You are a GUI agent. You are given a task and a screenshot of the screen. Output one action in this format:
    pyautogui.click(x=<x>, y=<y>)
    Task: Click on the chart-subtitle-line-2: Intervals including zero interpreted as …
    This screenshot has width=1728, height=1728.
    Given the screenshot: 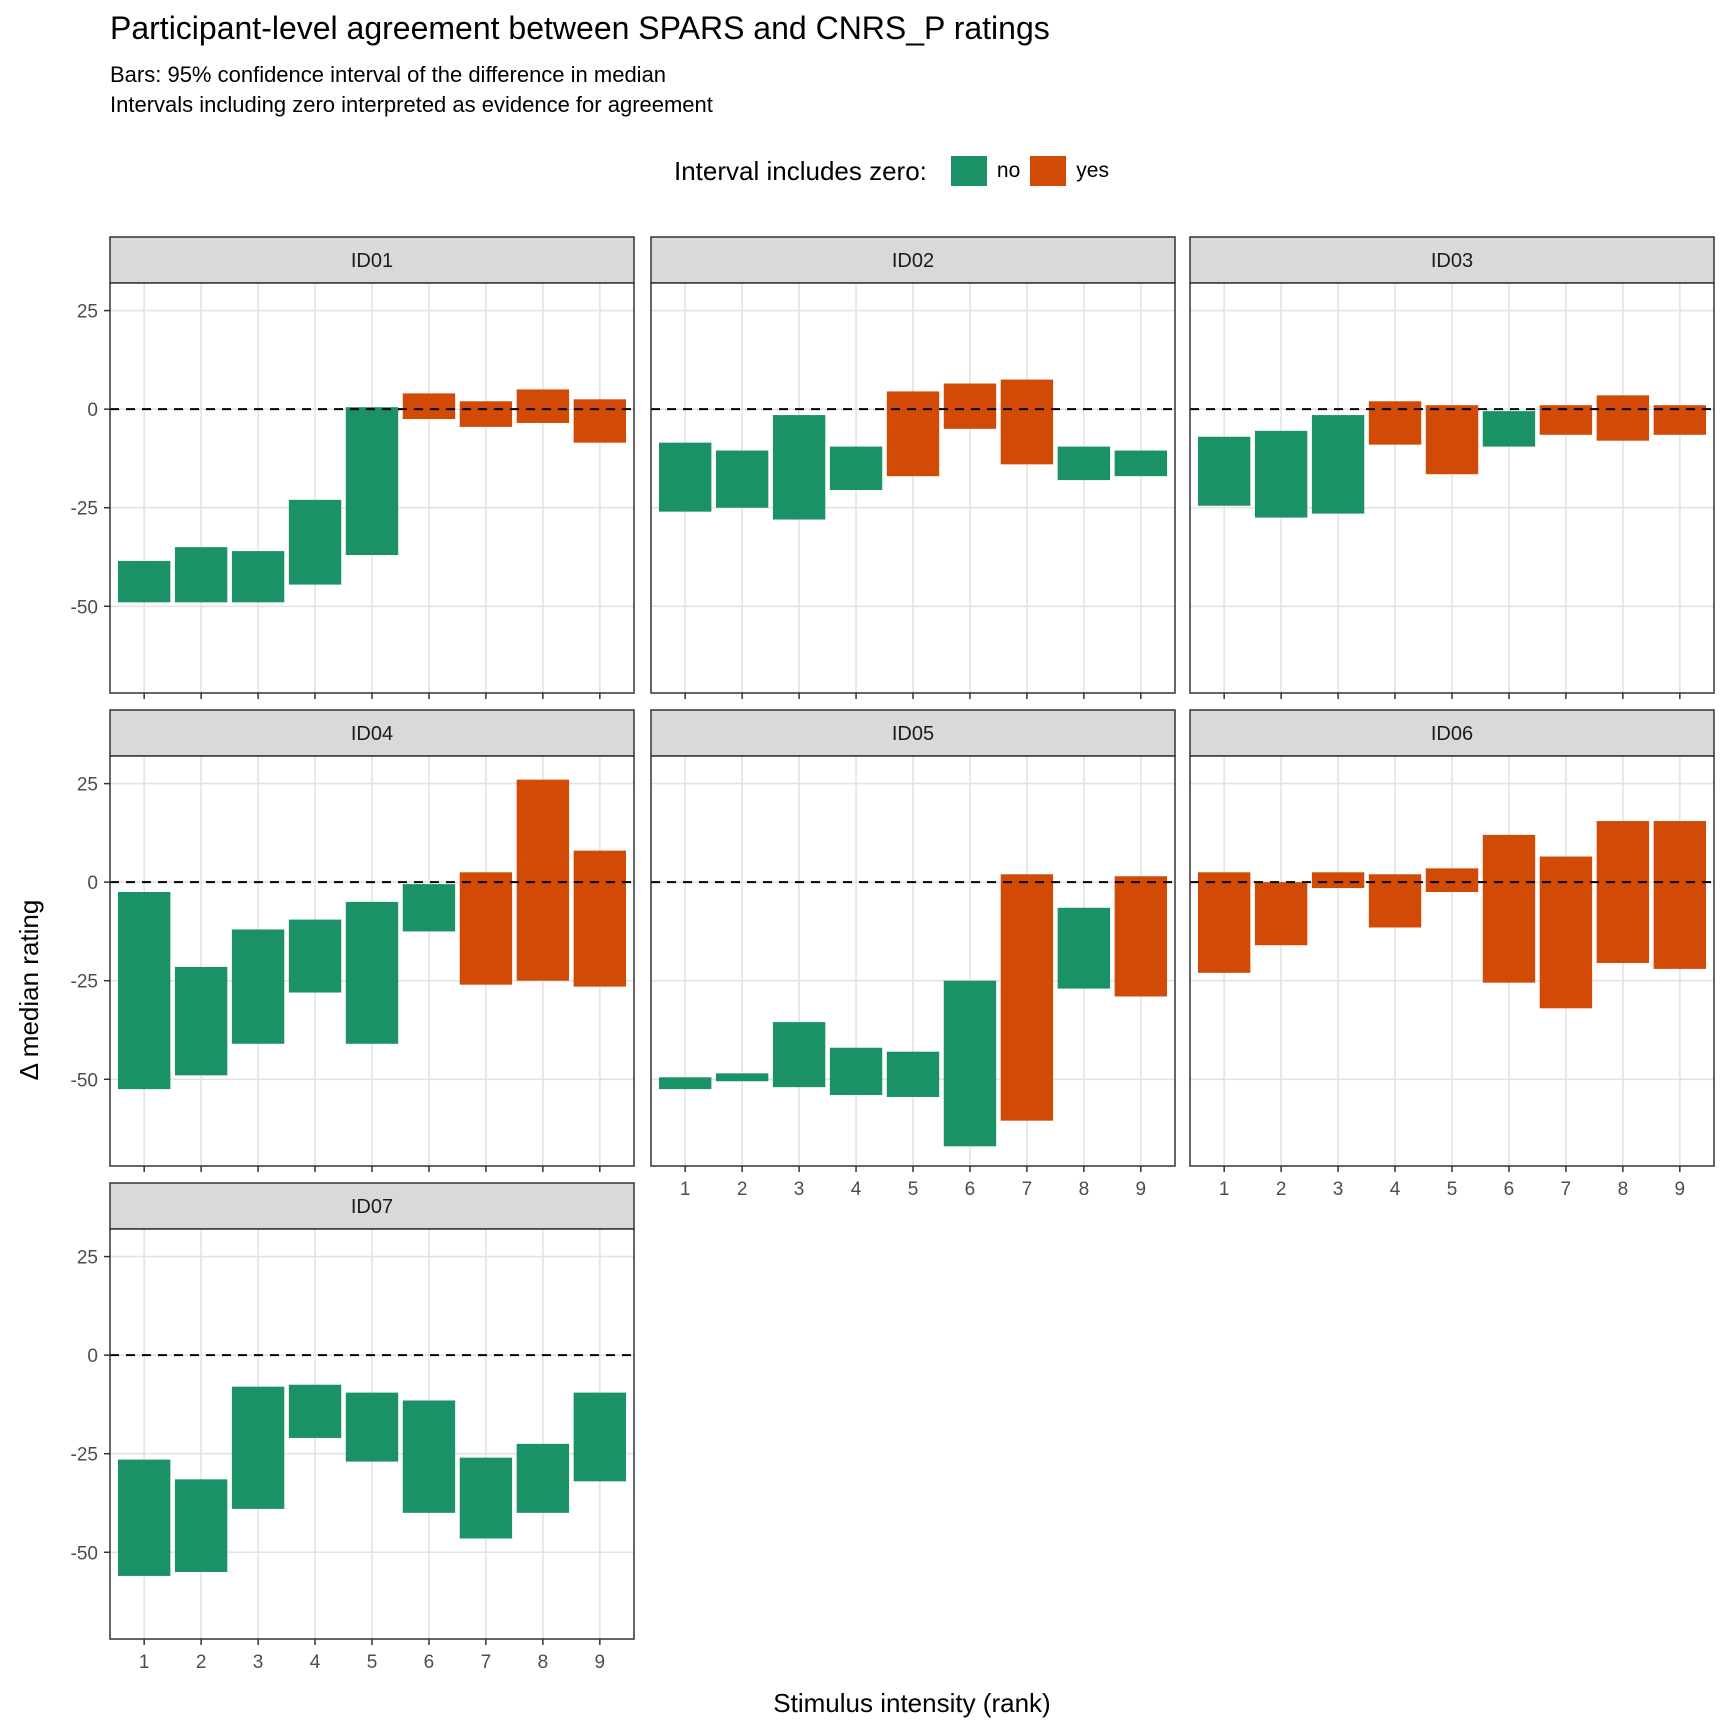 What is the action you would take?
    pyautogui.click(x=411, y=104)
    